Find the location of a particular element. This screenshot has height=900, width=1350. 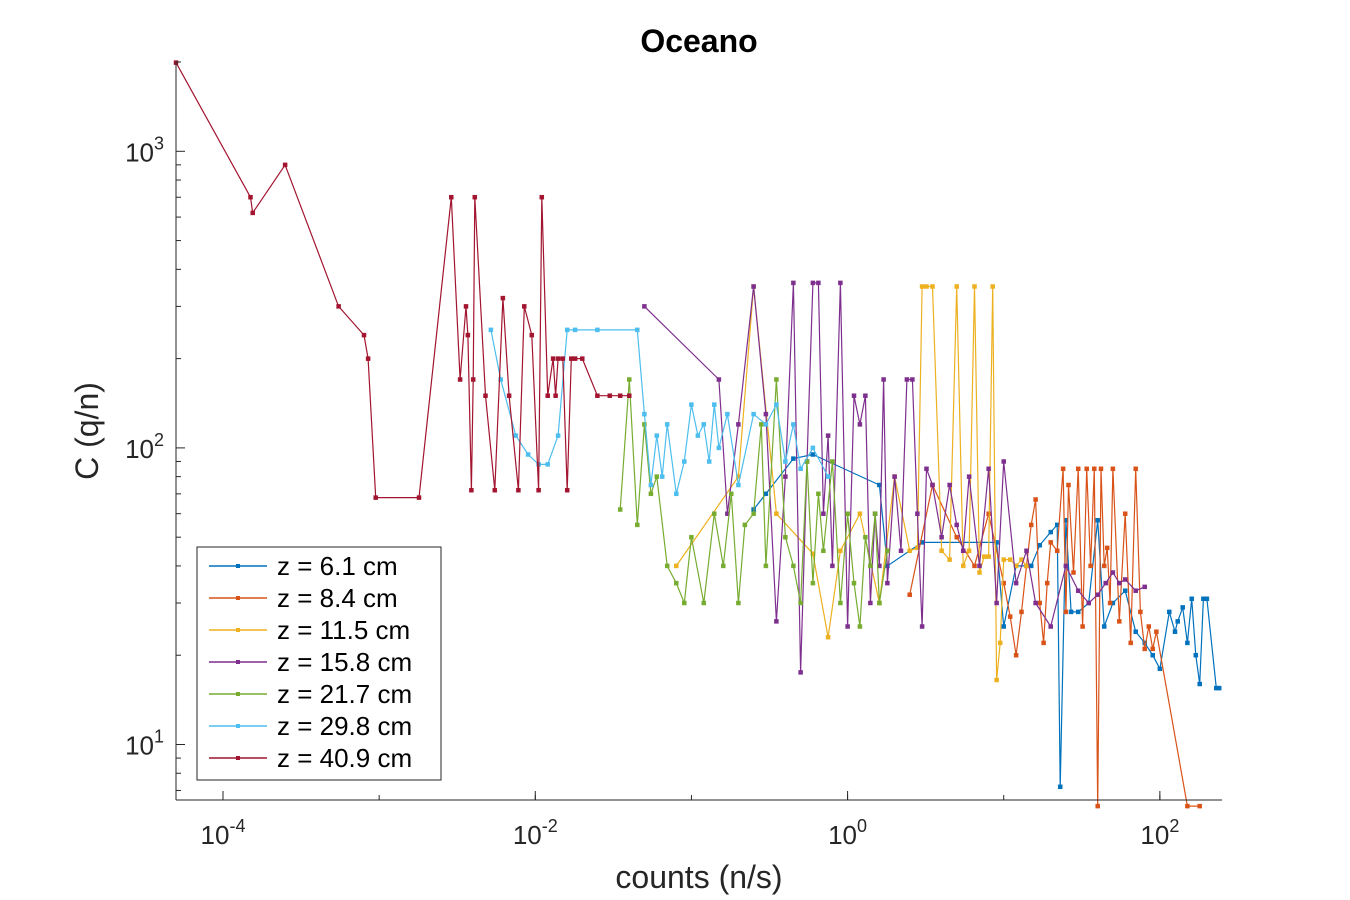

legend-label: z = 8.4 cm is located at coordinates (337, 598).